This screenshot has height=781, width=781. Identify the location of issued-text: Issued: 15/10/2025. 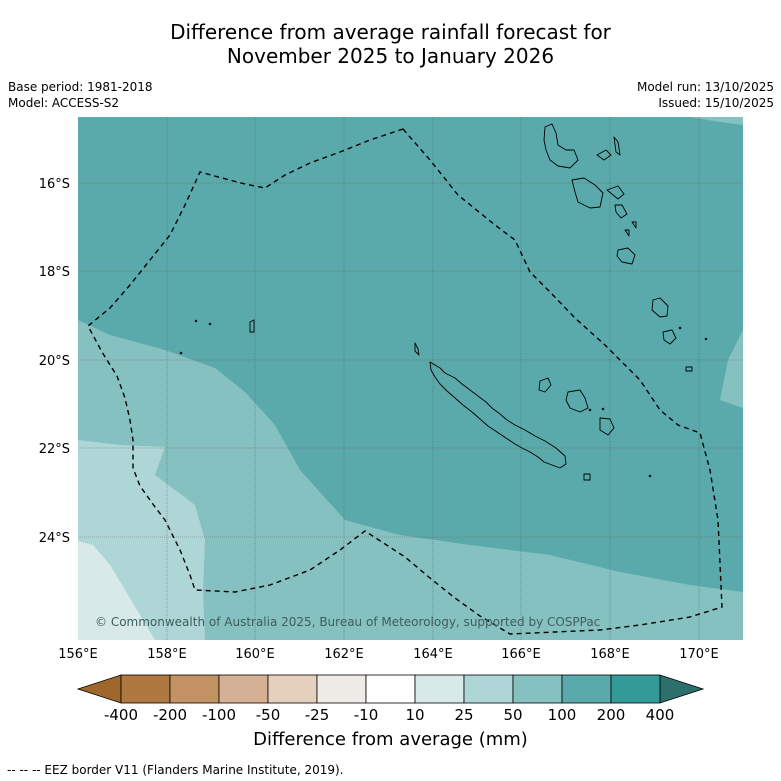
(716, 103).